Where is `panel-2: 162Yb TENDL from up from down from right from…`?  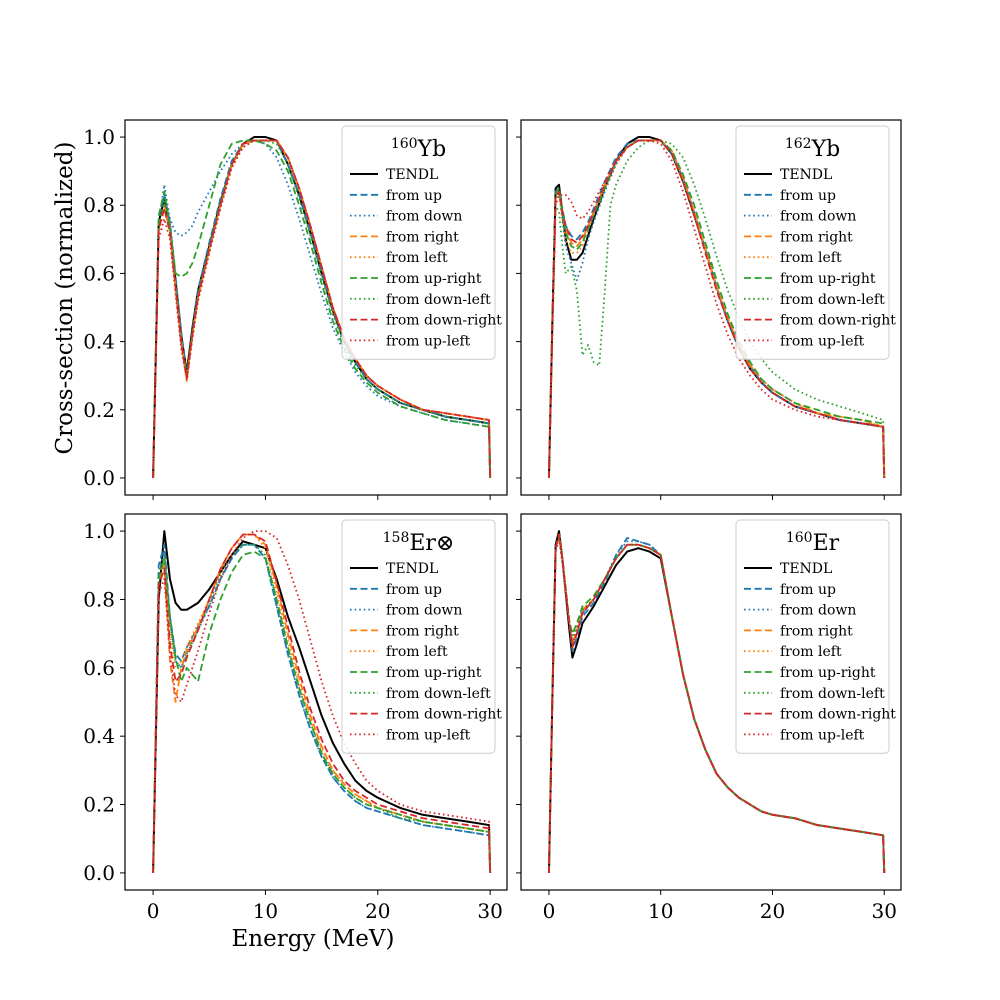 panel-2: 162Yb TENDL from up from down from right from… is located at coordinates (709, 309).